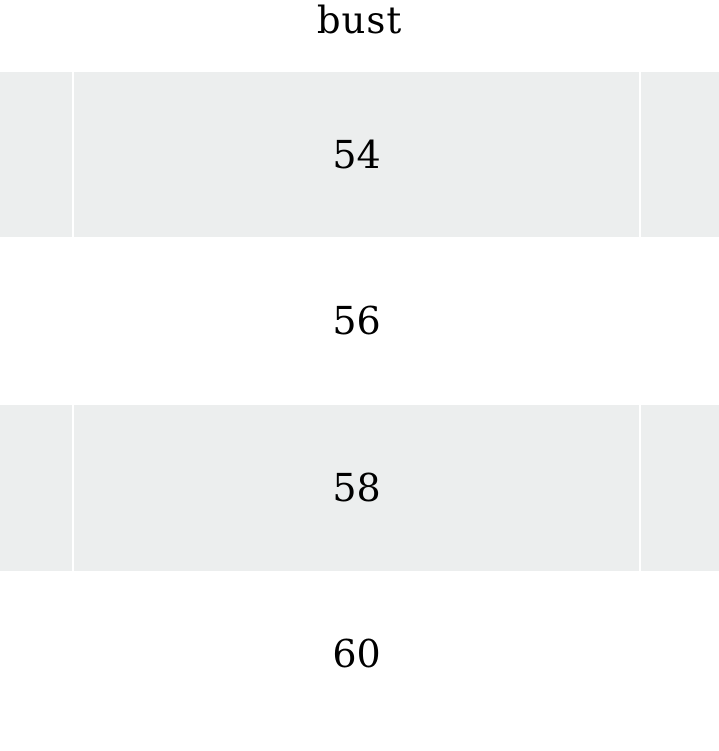  Describe the element at coordinates (356, 321) in the screenshot. I see `table-cell-bust: 56` at that location.